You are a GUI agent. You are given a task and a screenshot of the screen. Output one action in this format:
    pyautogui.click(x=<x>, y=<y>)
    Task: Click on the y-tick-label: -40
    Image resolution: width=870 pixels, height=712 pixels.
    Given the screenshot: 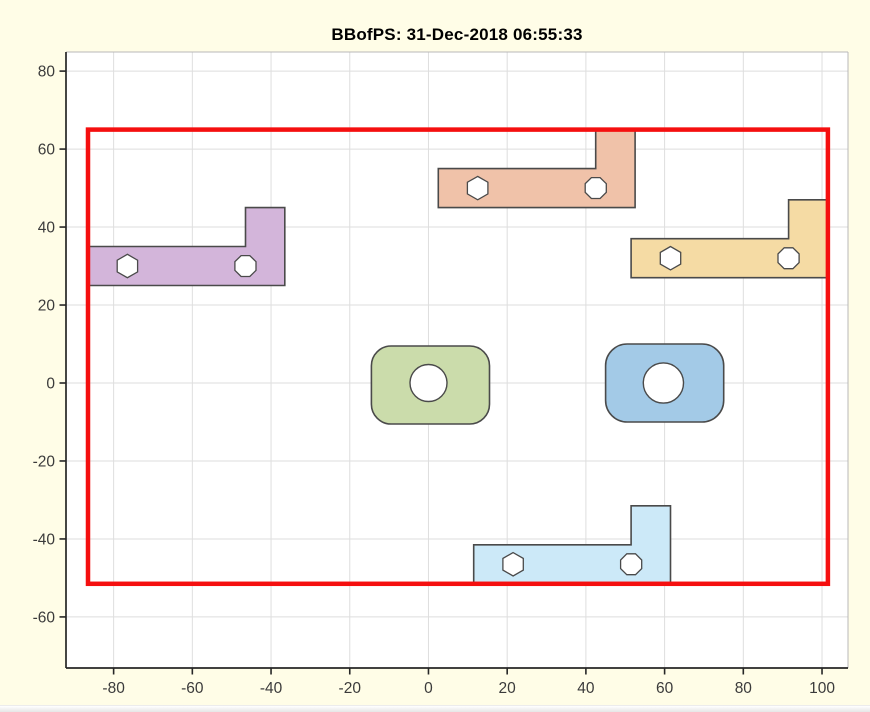 What is the action you would take?
    pyautogui.click(x=44, y=539)
    